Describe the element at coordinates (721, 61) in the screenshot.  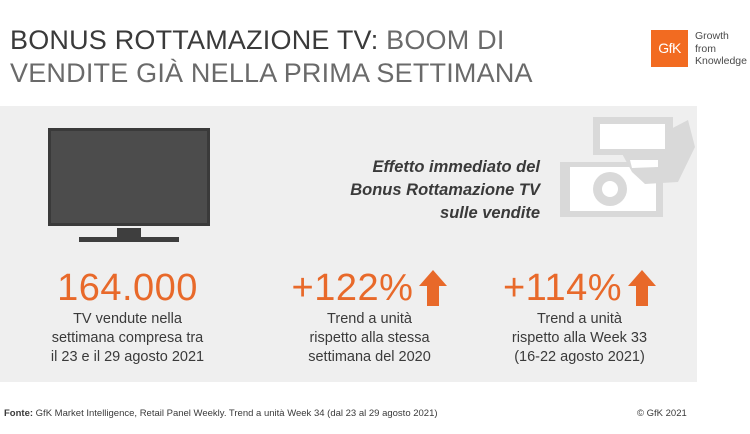
I see `tagline-line: Knowledge` at that location.